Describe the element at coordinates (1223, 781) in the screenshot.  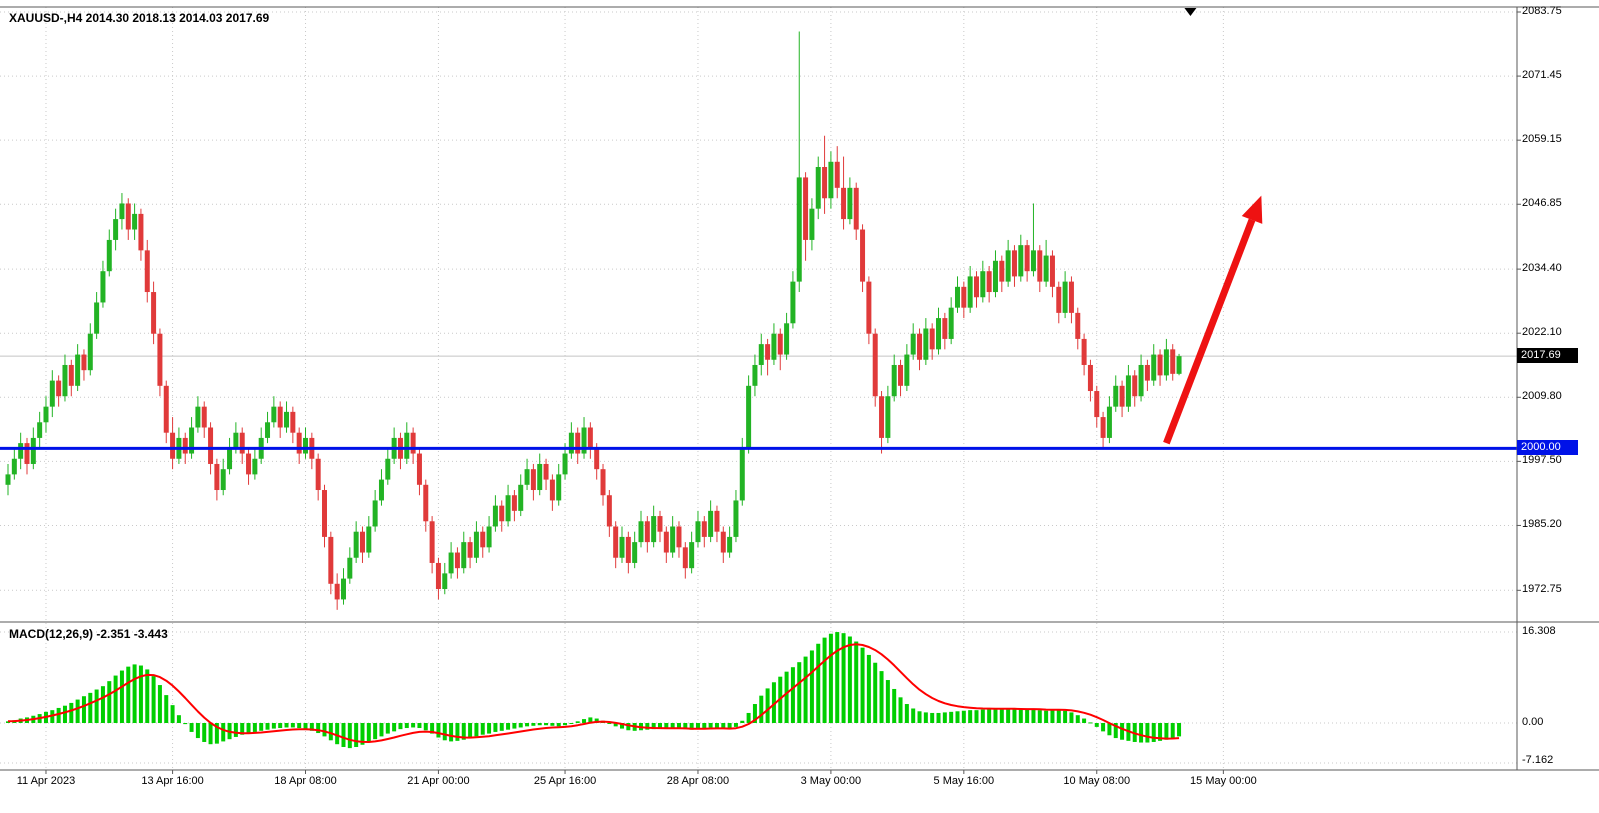
I see `time-axis-label: 15 May 00:00` at that location.